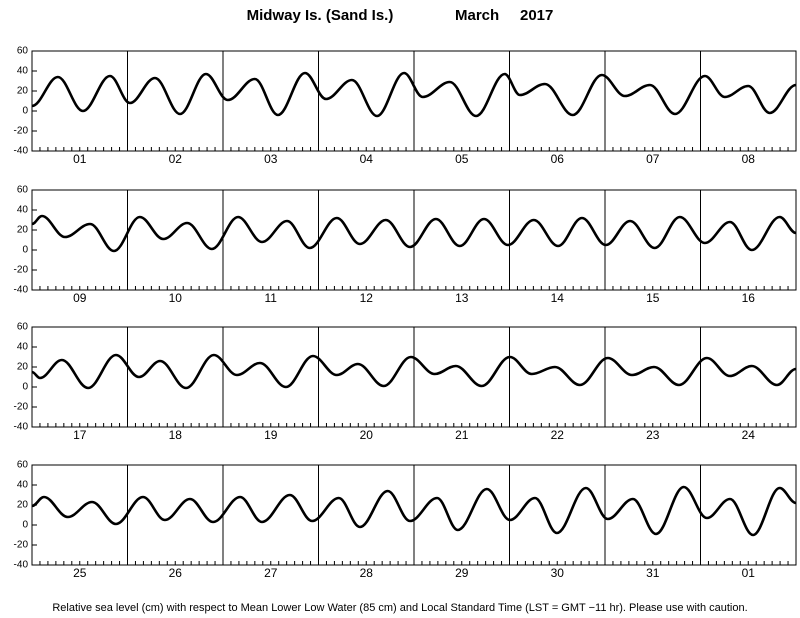 Image resolution: width=800 pixels, height=618 pixels. Describe the element at coordinates (80, 573) in the screenshot. I see `day-label: 25` at that location.